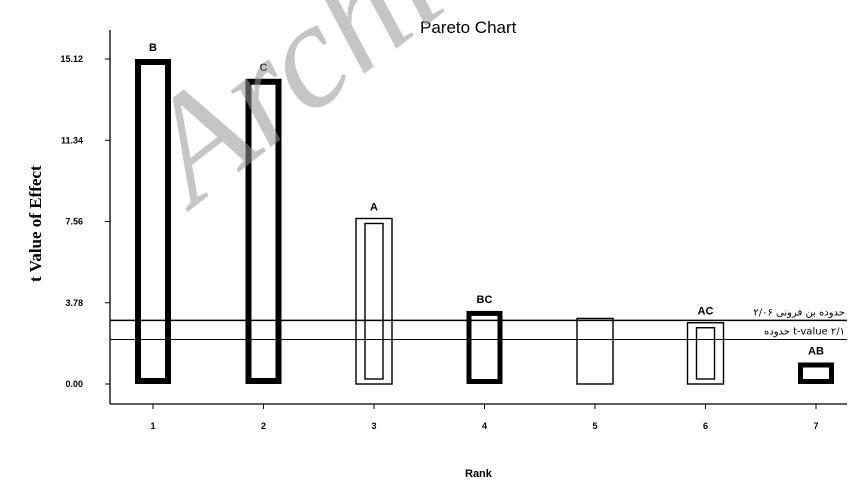  I want to click on bar-label: C, so click(264, 68).